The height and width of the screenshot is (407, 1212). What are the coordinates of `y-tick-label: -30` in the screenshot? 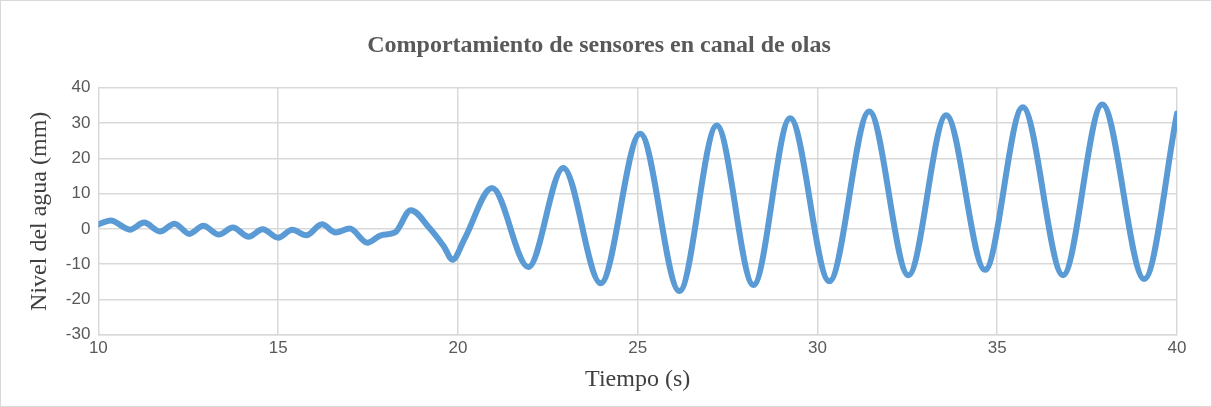 It's located at (78, 334).